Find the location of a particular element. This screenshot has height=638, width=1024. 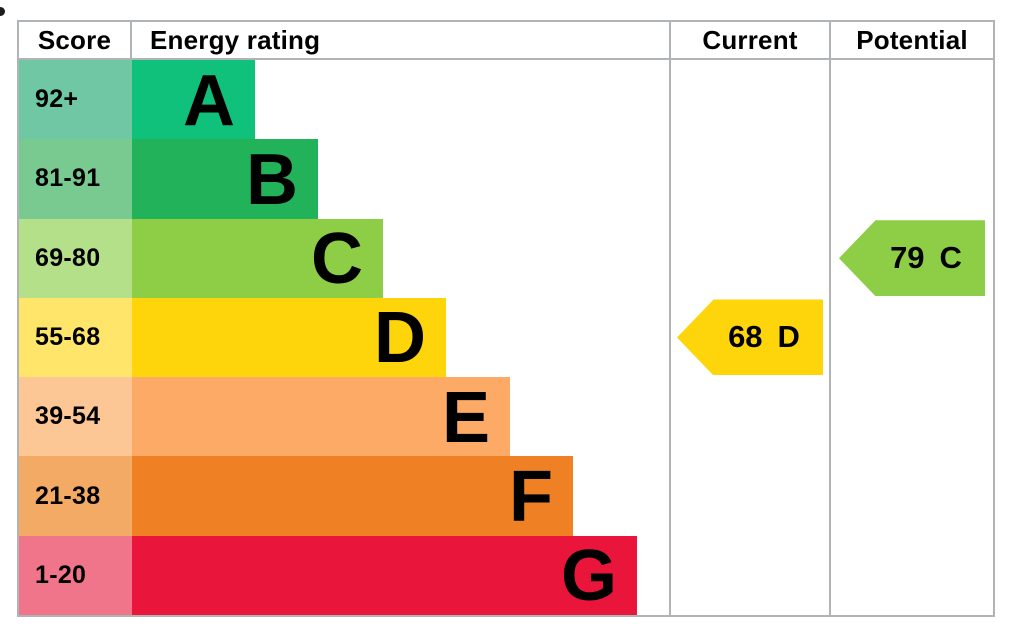

band-bar: G is located at coordinates (384, 576).